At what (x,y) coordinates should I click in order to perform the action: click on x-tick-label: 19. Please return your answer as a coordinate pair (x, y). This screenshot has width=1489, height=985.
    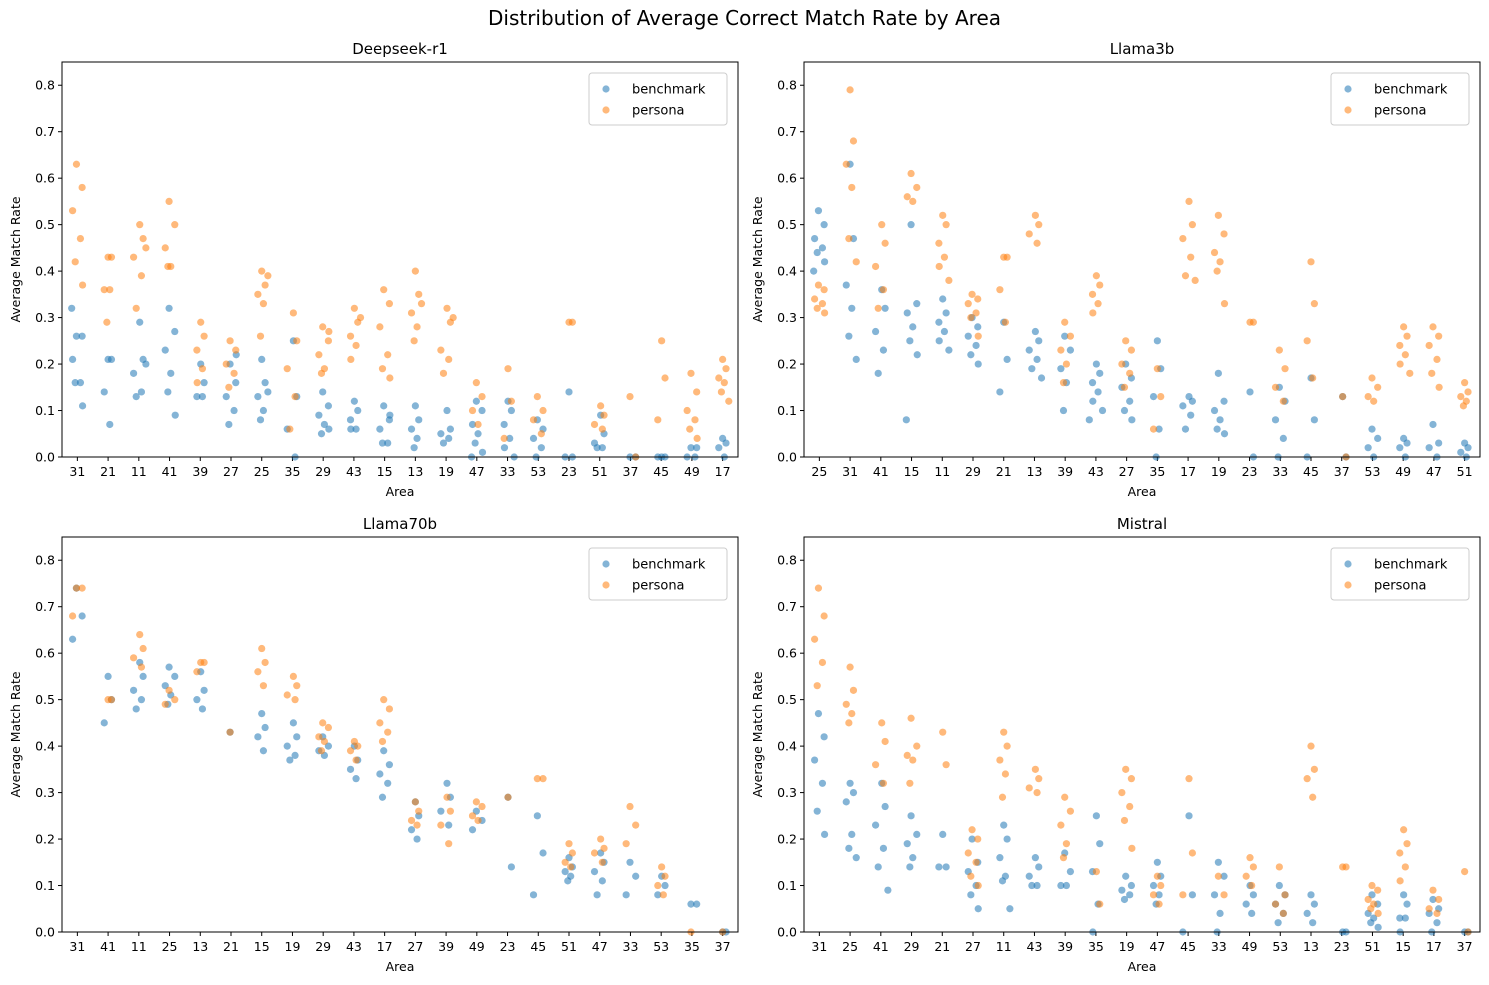
    Looking at the image, I should click on (446, 471).